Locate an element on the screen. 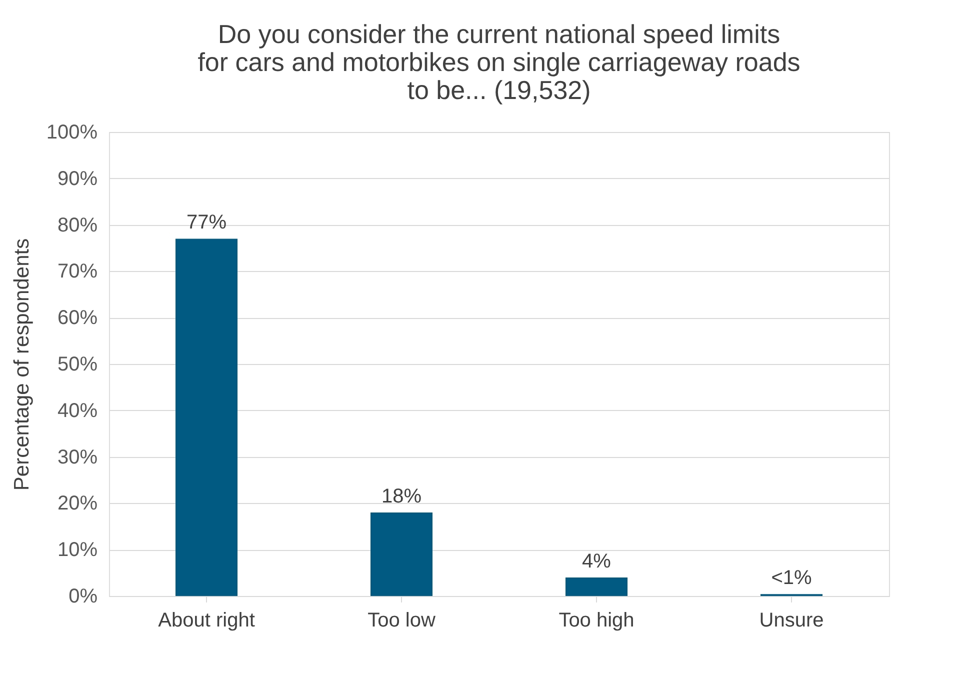  y-tick-label: 40% is located at coordinates (77, 411).